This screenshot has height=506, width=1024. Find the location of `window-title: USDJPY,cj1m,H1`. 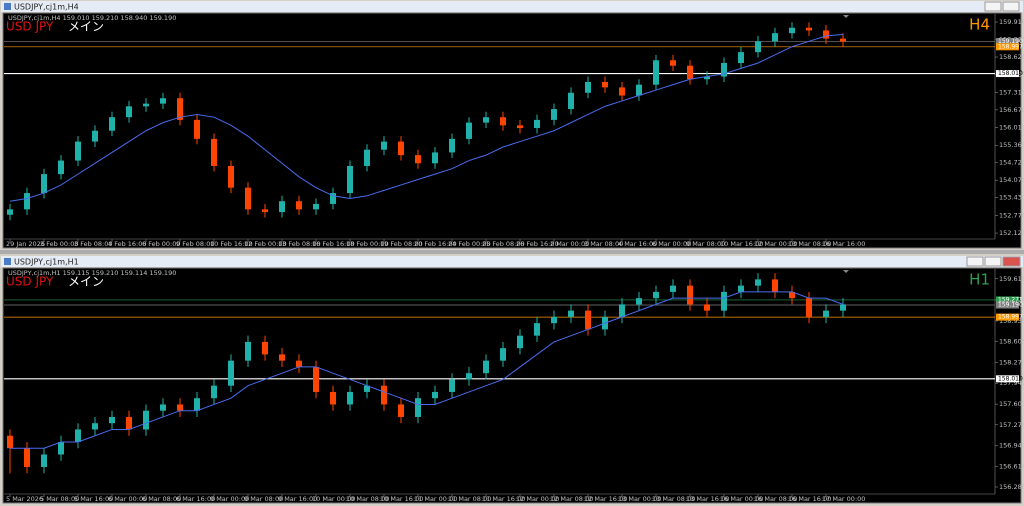

window-title: USDJPY,cj1m,H1 is located at coordinates (46, 262).